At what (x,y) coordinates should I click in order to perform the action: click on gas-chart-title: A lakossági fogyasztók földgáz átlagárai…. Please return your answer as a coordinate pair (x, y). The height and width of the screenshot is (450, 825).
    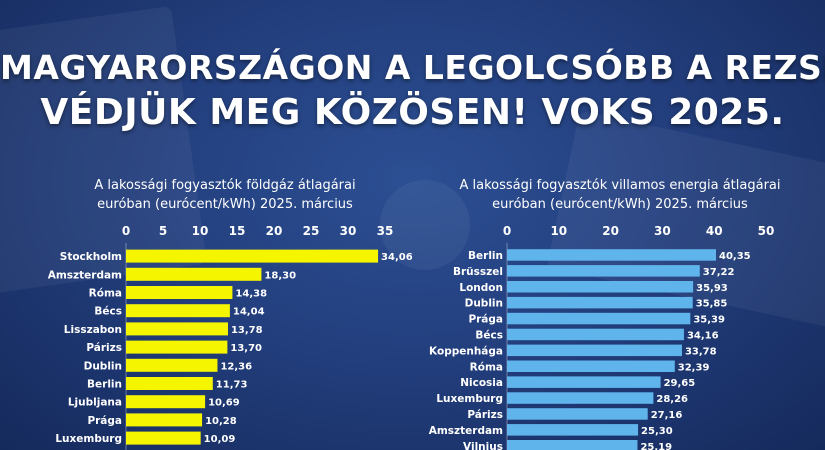
    Looking at the image, I should click on (225, 195).